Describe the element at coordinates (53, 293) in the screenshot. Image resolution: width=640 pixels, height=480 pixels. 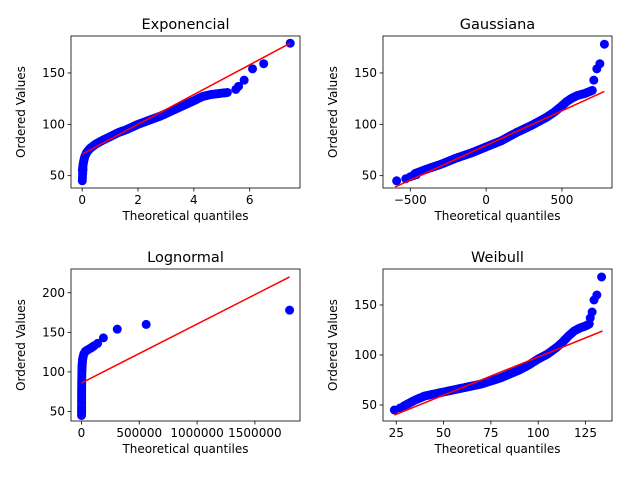
I see `y-tick-label: 200` at that location.